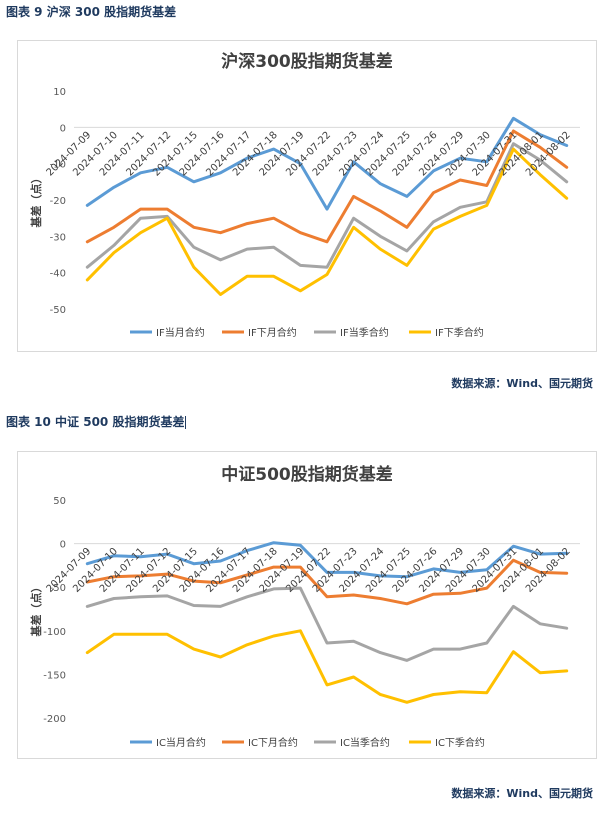 The image size is (615, 816). What do you see at coordinates (58, 165) in the screenshot?
I see `y-tick-label: -10` at bounding box center [58, 165].